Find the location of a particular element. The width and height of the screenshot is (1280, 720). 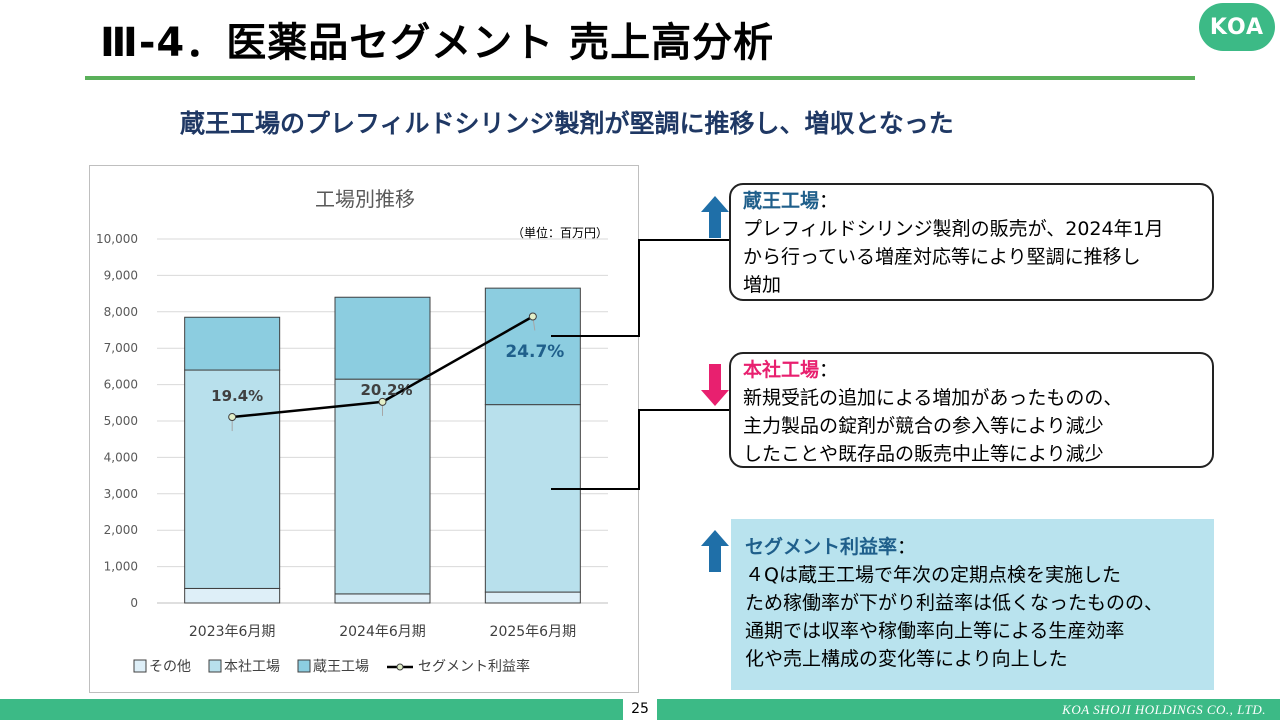

y-tick-label: 4,000 is located at coordinates (121, 457).